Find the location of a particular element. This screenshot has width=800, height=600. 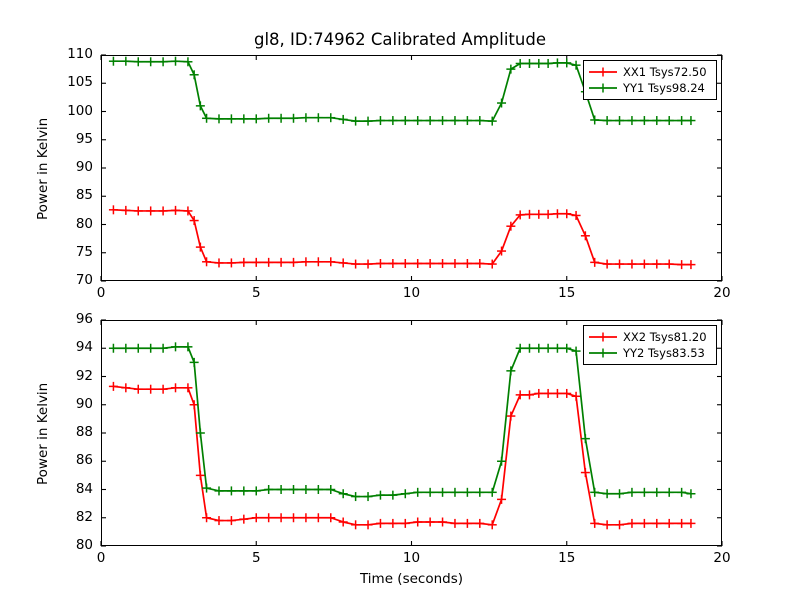

x-axis-label: Time (seconds) is located at coordinates (411, 579).